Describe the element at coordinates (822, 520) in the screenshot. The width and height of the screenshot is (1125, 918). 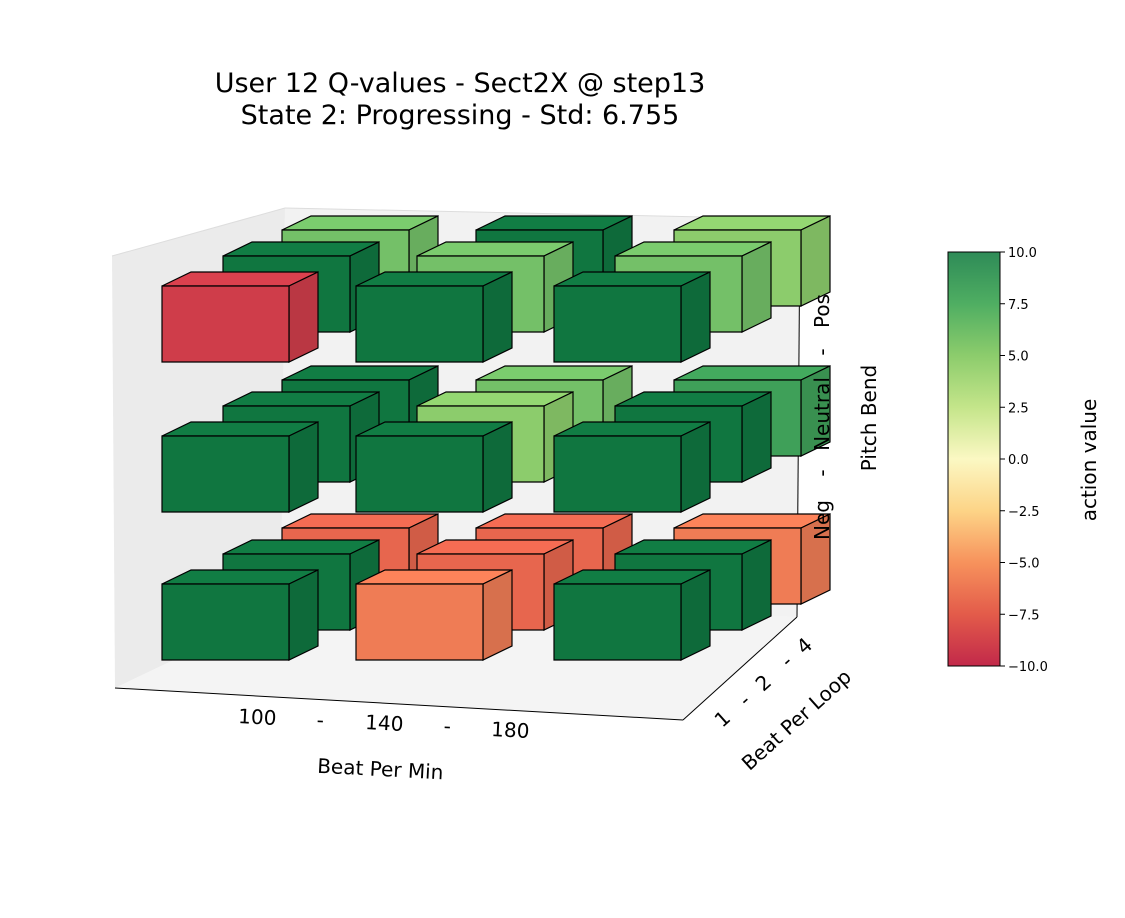
I see `z-tick-label: Neg` at that location.